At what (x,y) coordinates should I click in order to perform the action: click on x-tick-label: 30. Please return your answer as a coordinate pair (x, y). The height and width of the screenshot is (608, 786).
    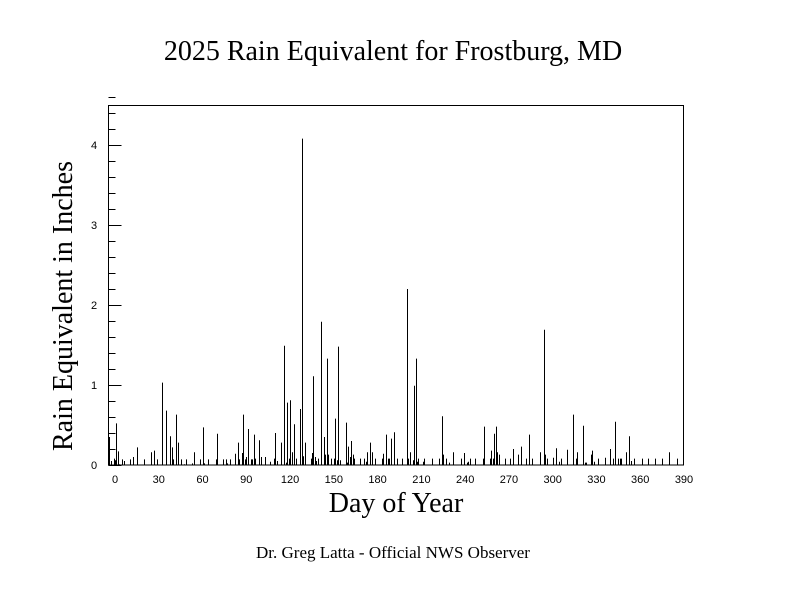
    Looking at the image, I should click on (159, 480).